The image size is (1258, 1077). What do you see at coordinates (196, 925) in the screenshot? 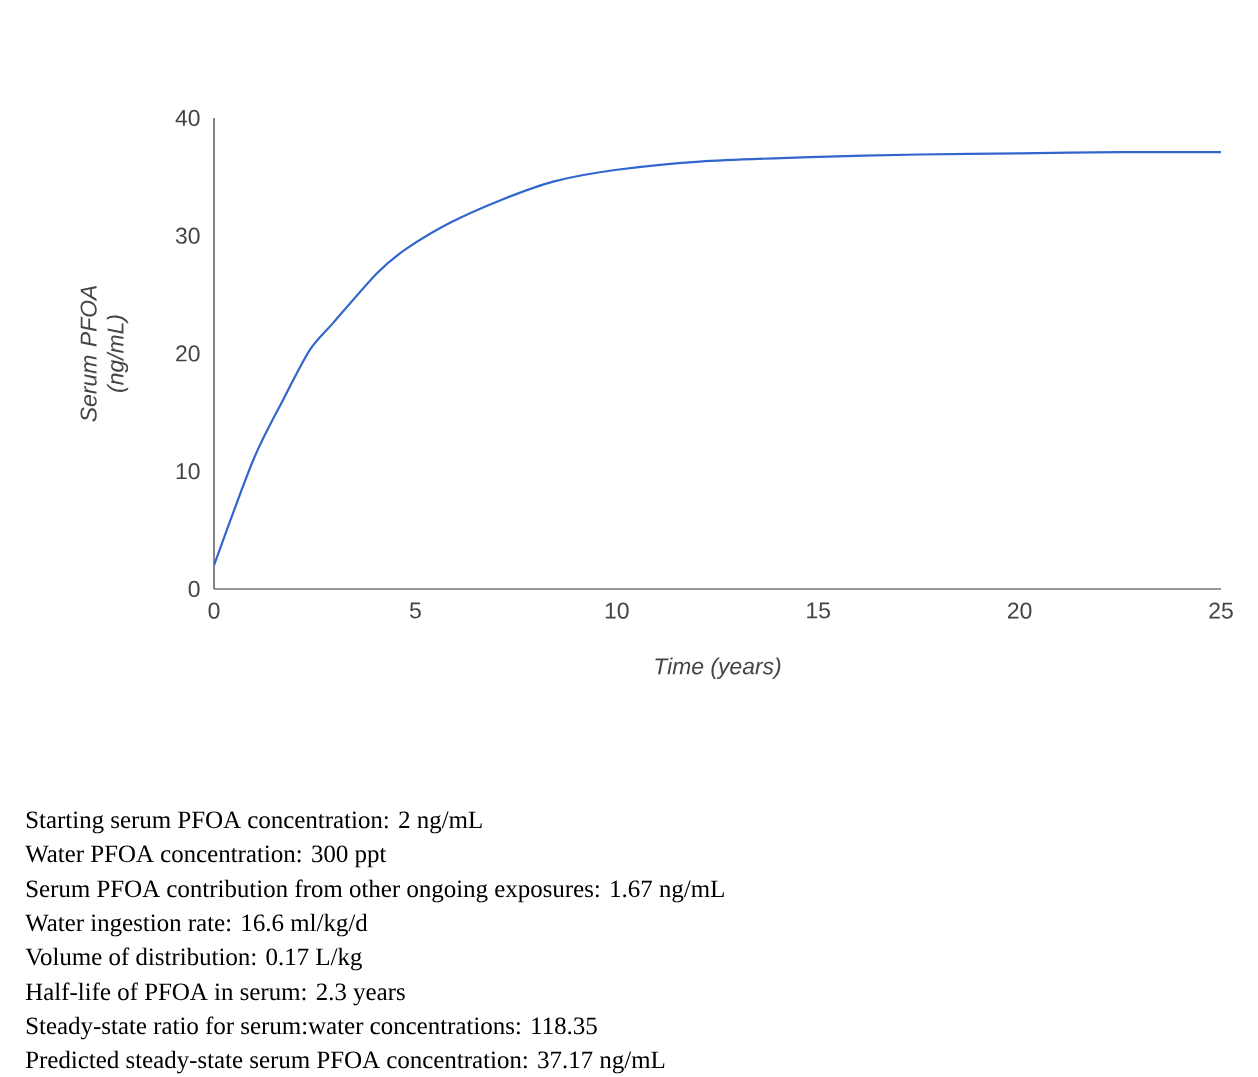
I see `text: Water ingestion rate: 16.6 ml/kg/d` at bounding box center [196, 925].